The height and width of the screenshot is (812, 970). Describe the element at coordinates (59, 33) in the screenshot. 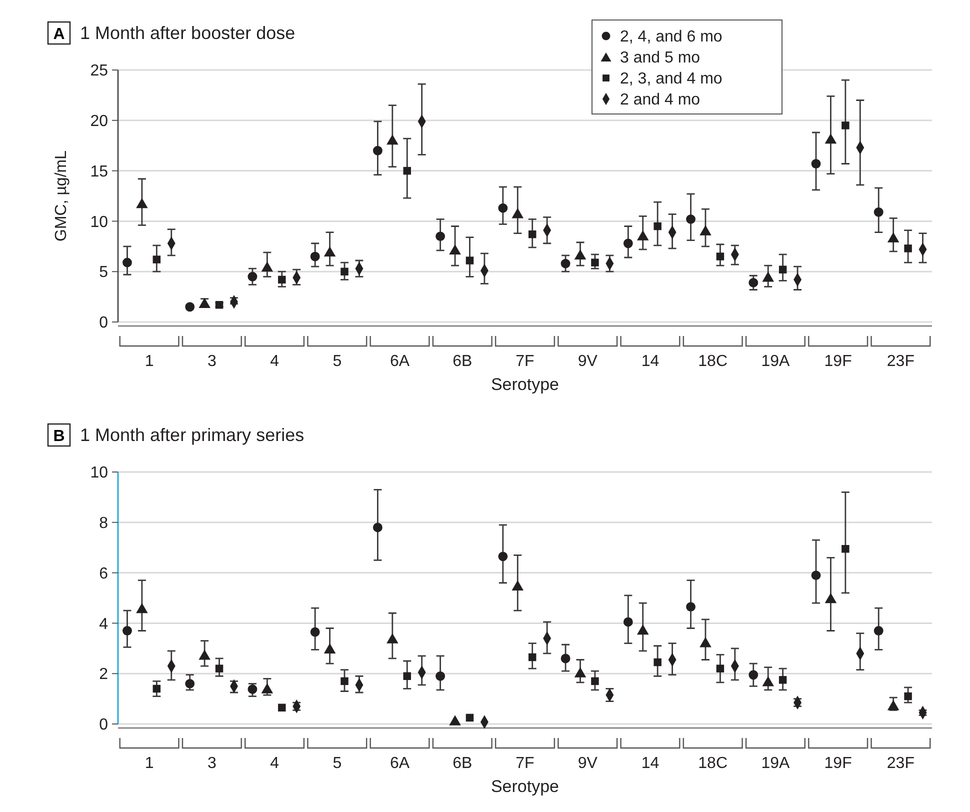

I see `panel-letter-box: A` at that location.